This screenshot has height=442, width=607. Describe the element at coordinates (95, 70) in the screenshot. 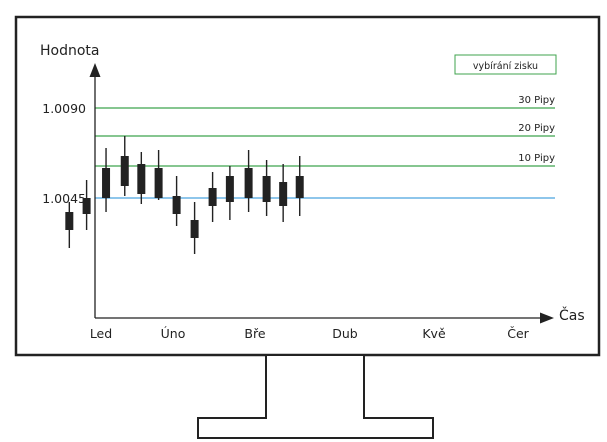

I see `y-axis-arrow-icon` at that location.